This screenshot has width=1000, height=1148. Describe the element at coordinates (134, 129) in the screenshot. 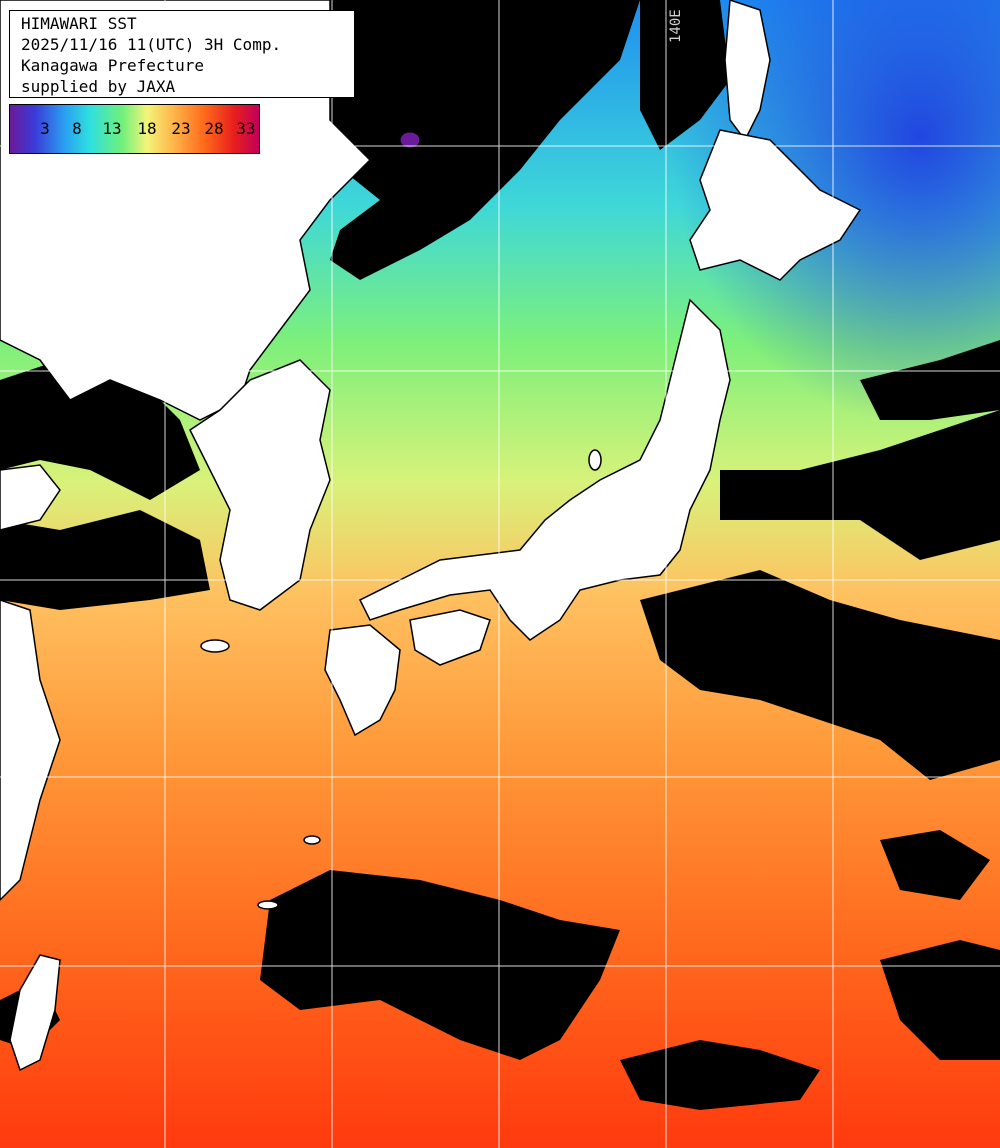

I see `temperature-colorbar: 3 8 13 18 23 28 33` at that location.